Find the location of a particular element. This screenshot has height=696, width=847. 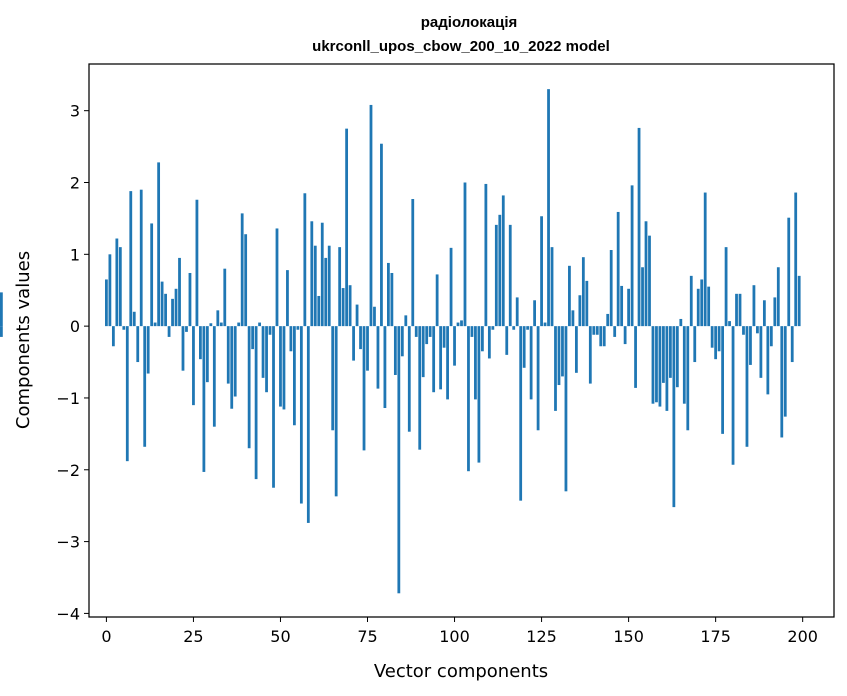

y-tick-label: 2 is located at coordinates (75, 183).